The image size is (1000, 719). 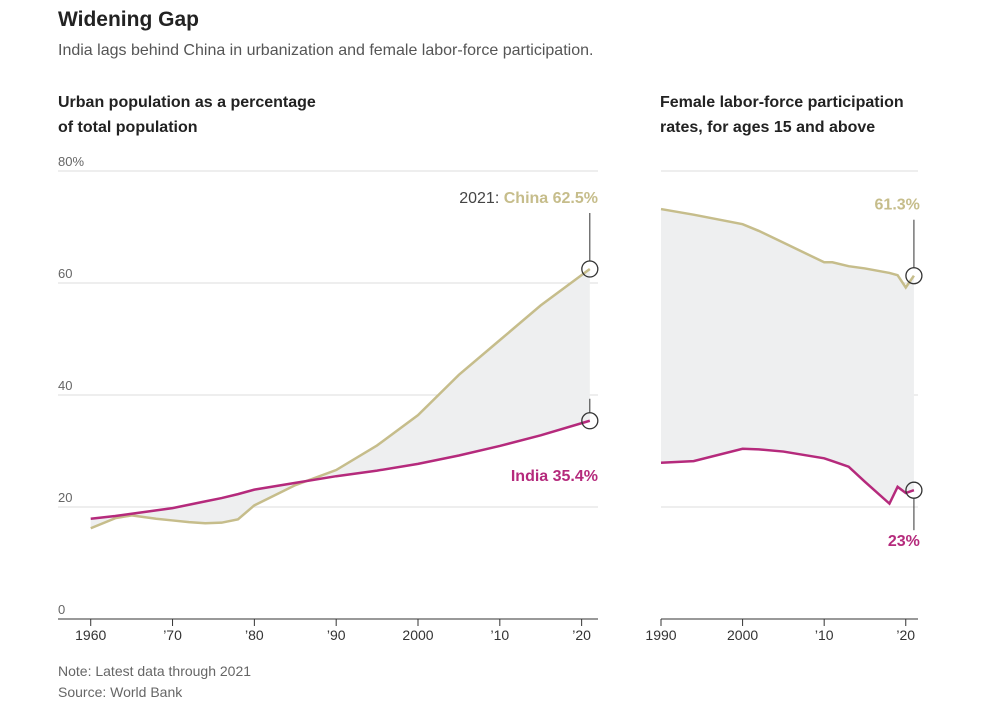 What do you see at coordinates (71, 161) in the screenshot?
I see `y-tick-label: 80%` at bounding box center [71, 161].